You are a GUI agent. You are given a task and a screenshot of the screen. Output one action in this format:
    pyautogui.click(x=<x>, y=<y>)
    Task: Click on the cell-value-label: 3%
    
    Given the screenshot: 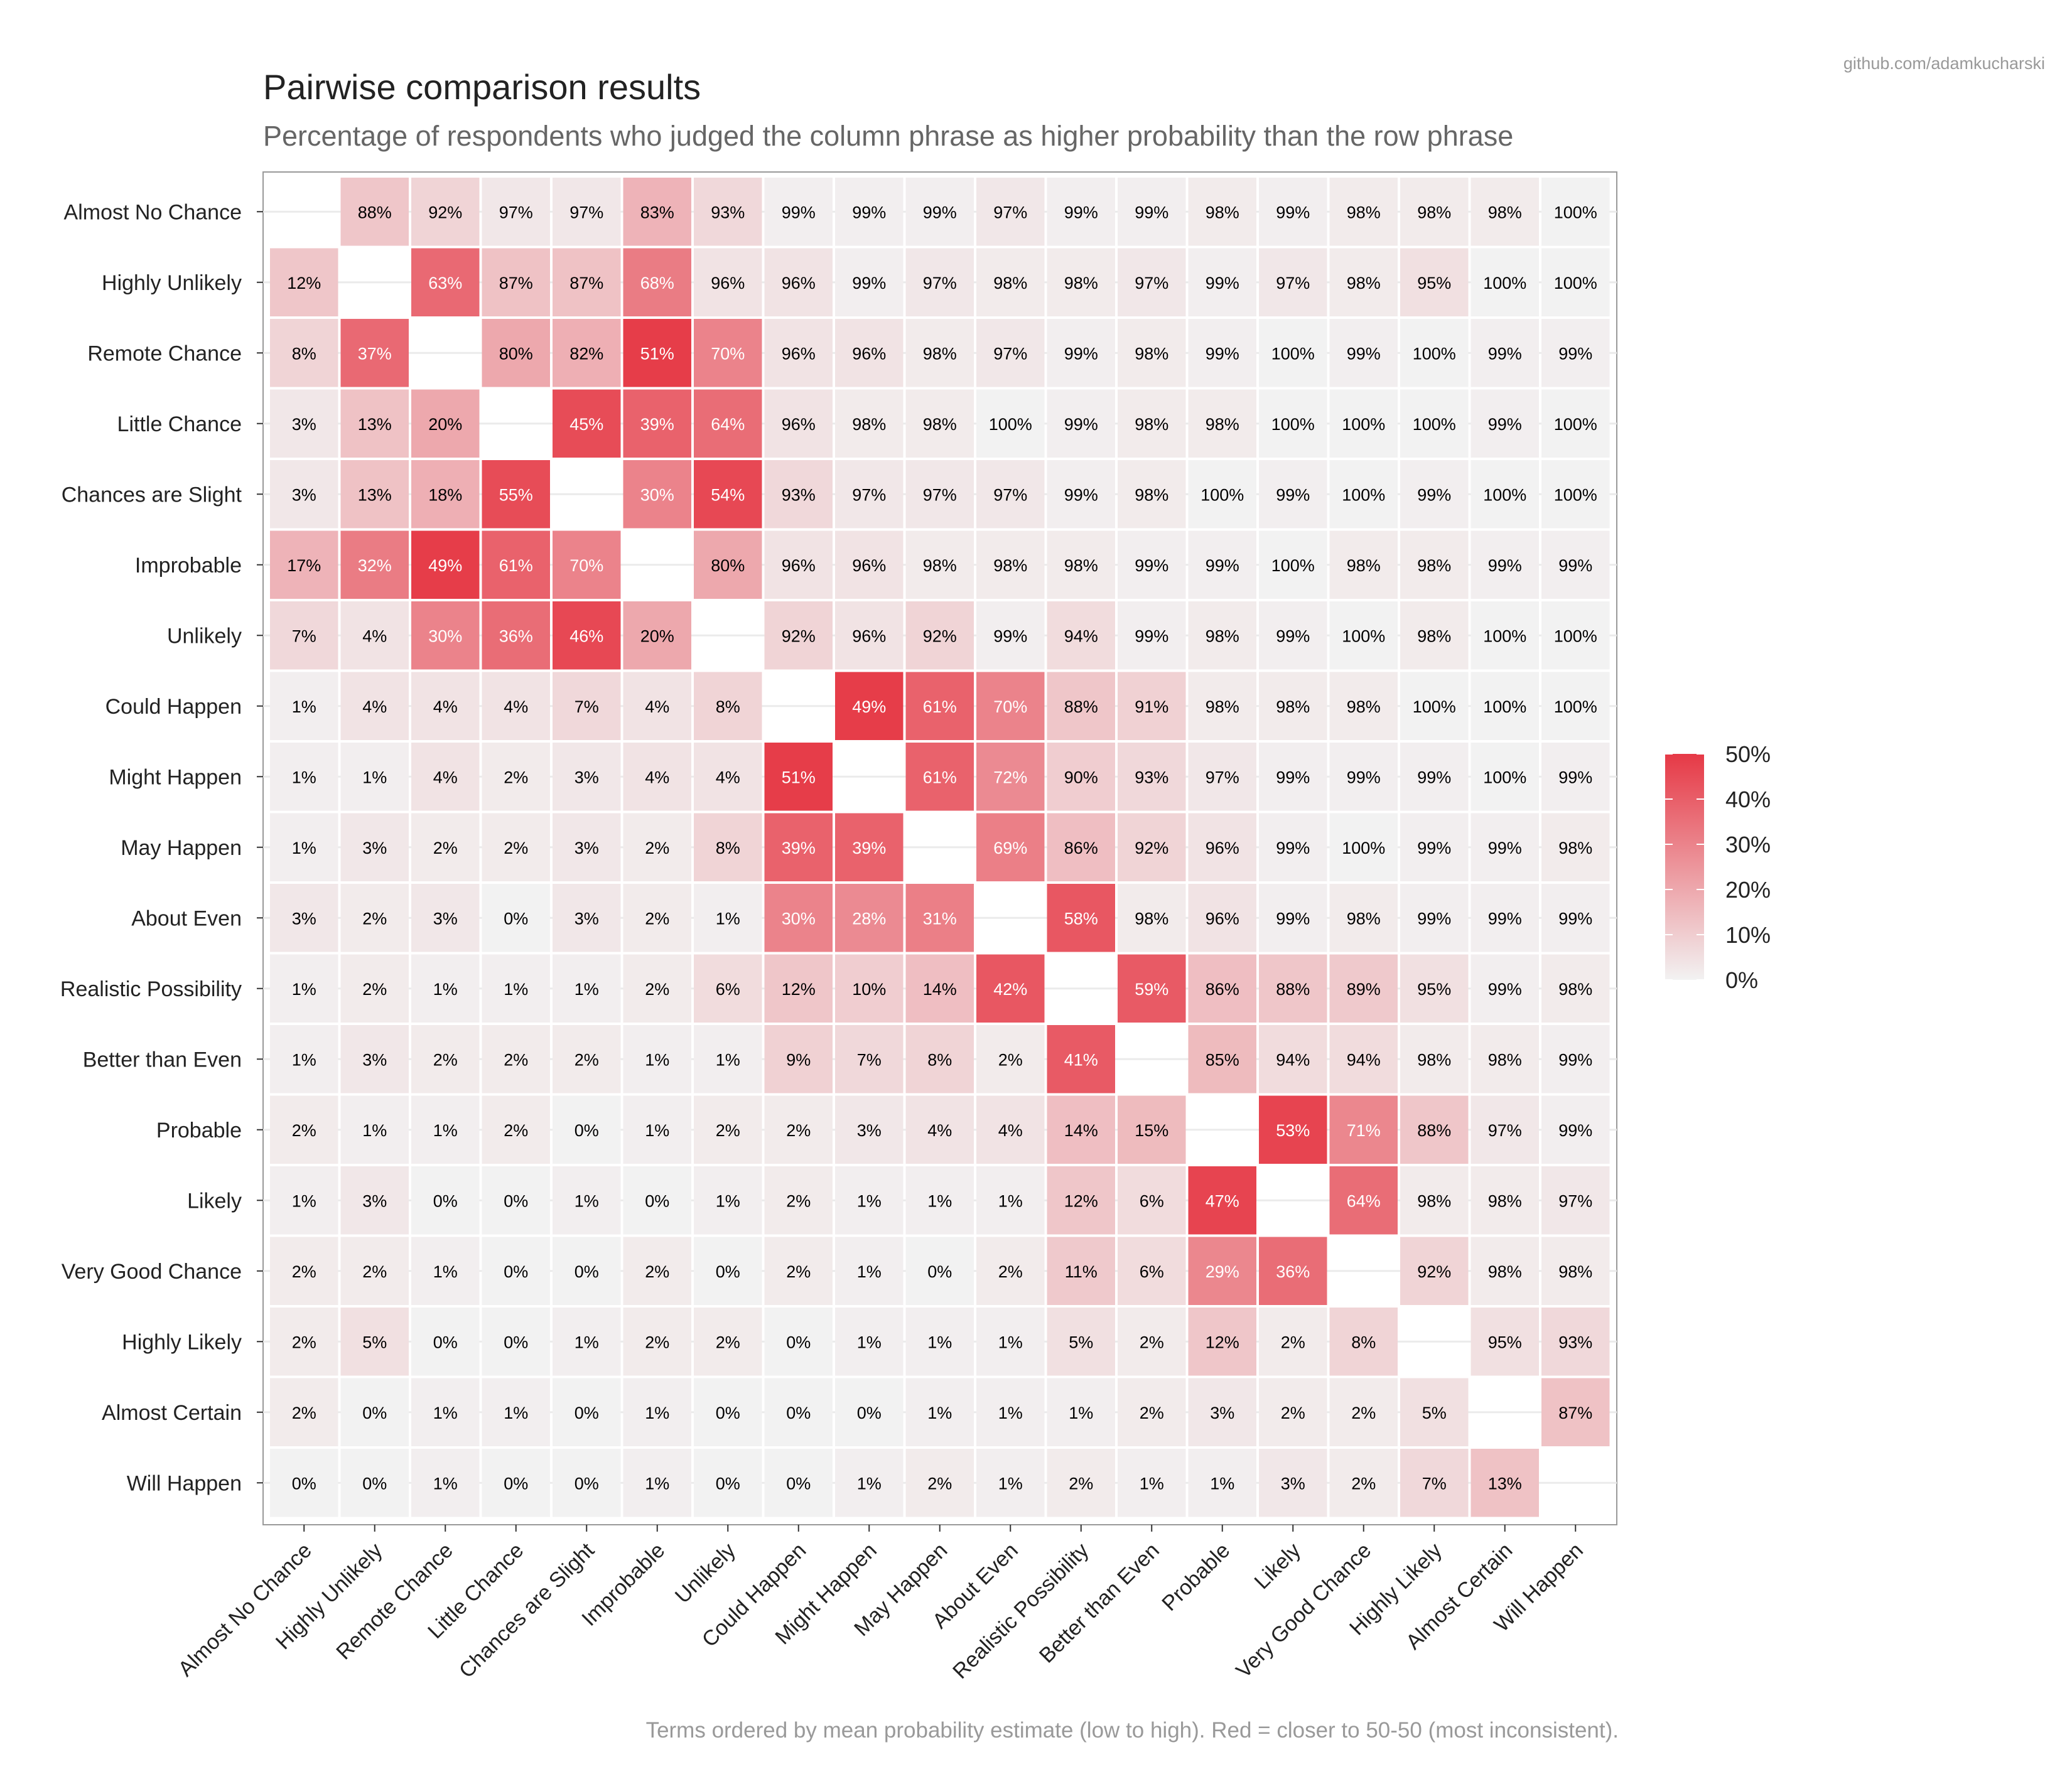 What is the action you would take?
    pyautogui.click(x=587, y=777)
    